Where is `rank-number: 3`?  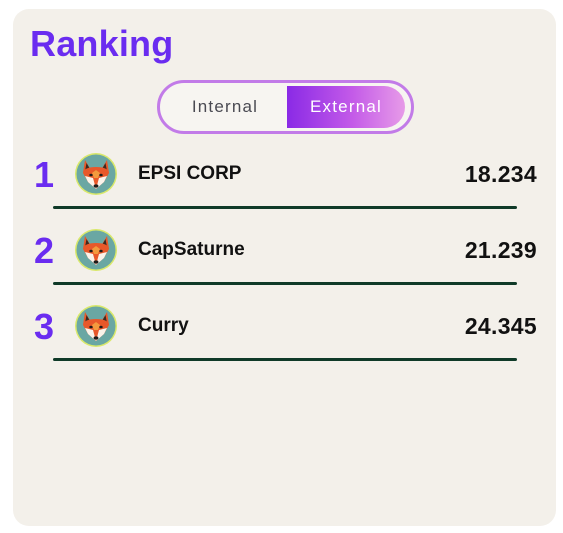 rank-number: 3 is located at coordinates (44, 326).